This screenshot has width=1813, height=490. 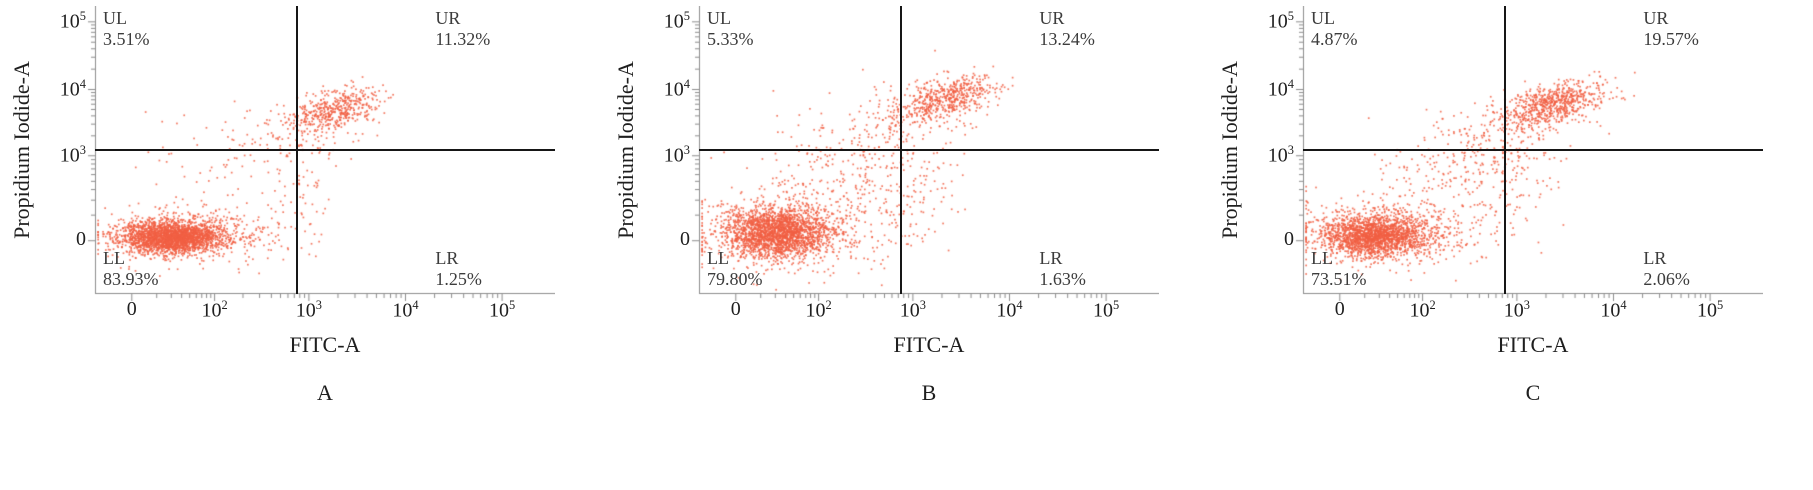 What do you see at coordinates (126, 39) in the screenshot?
I see `quadrant-percent: 3.51%` at bounding box center [126, 39].